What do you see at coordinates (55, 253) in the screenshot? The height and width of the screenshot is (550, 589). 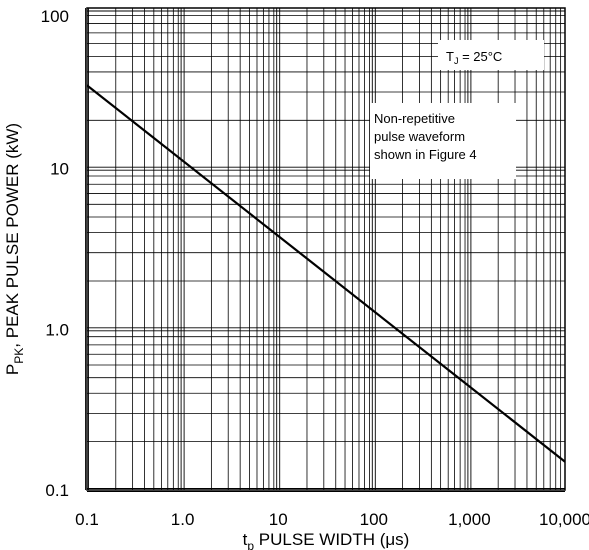 I see `y-tick-labels: 0.1 1.0 10 100` at bounding box center [55, 253].